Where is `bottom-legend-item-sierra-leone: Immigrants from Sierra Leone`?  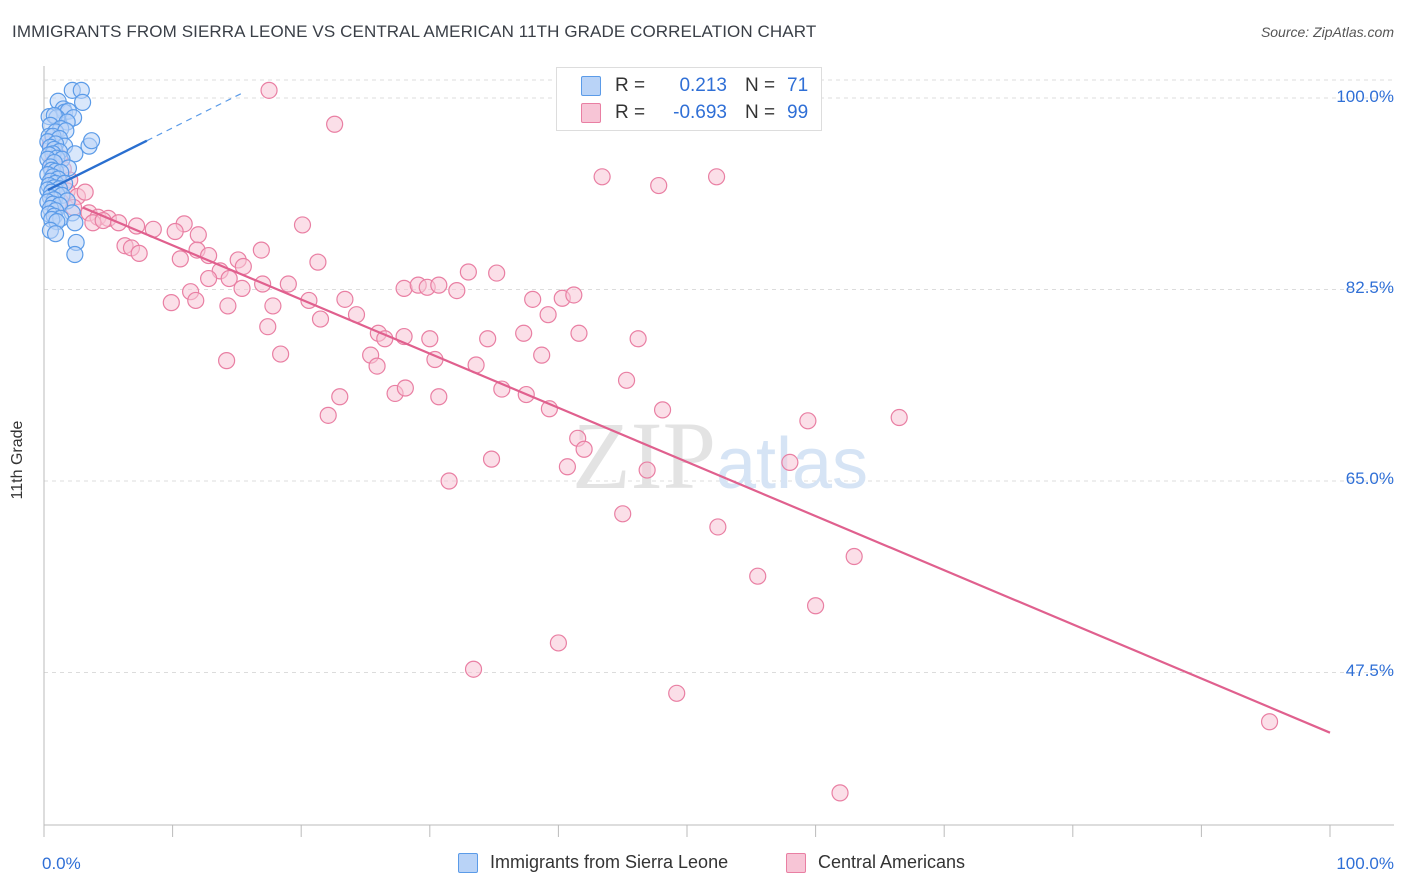
bottom-legend-item-sierra-leone: Immigrants from Sierra Leone is located at coordinates (593, 862).